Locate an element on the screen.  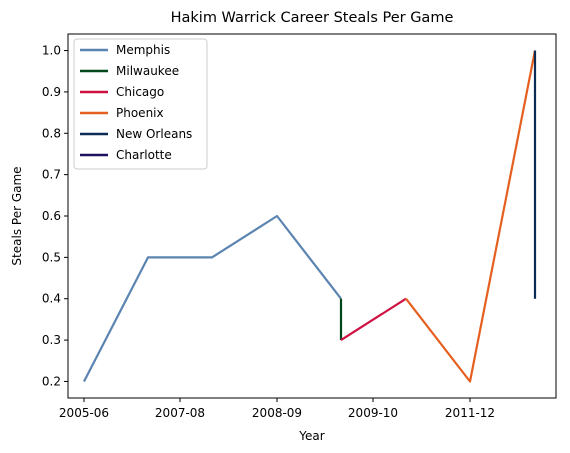
series-line-chicago is located at coordinates (373, 319).